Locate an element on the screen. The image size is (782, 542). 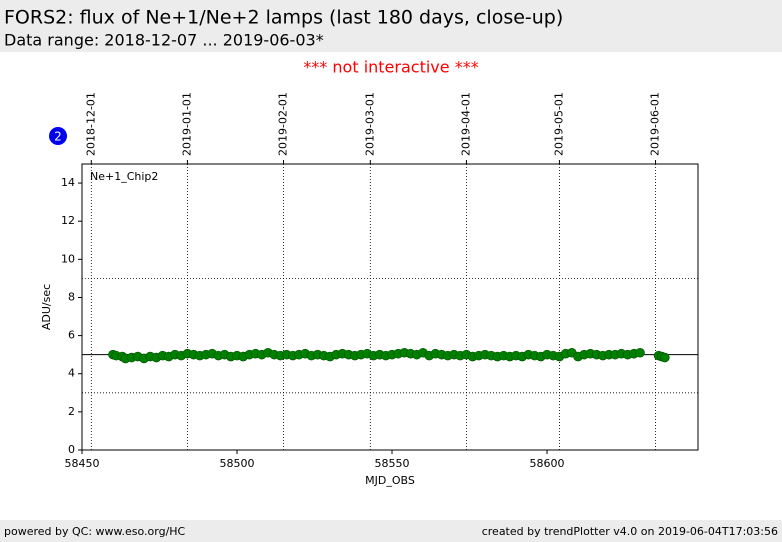
x2-tick-label: 2019-03-01 is located at coordinates (369, 124).